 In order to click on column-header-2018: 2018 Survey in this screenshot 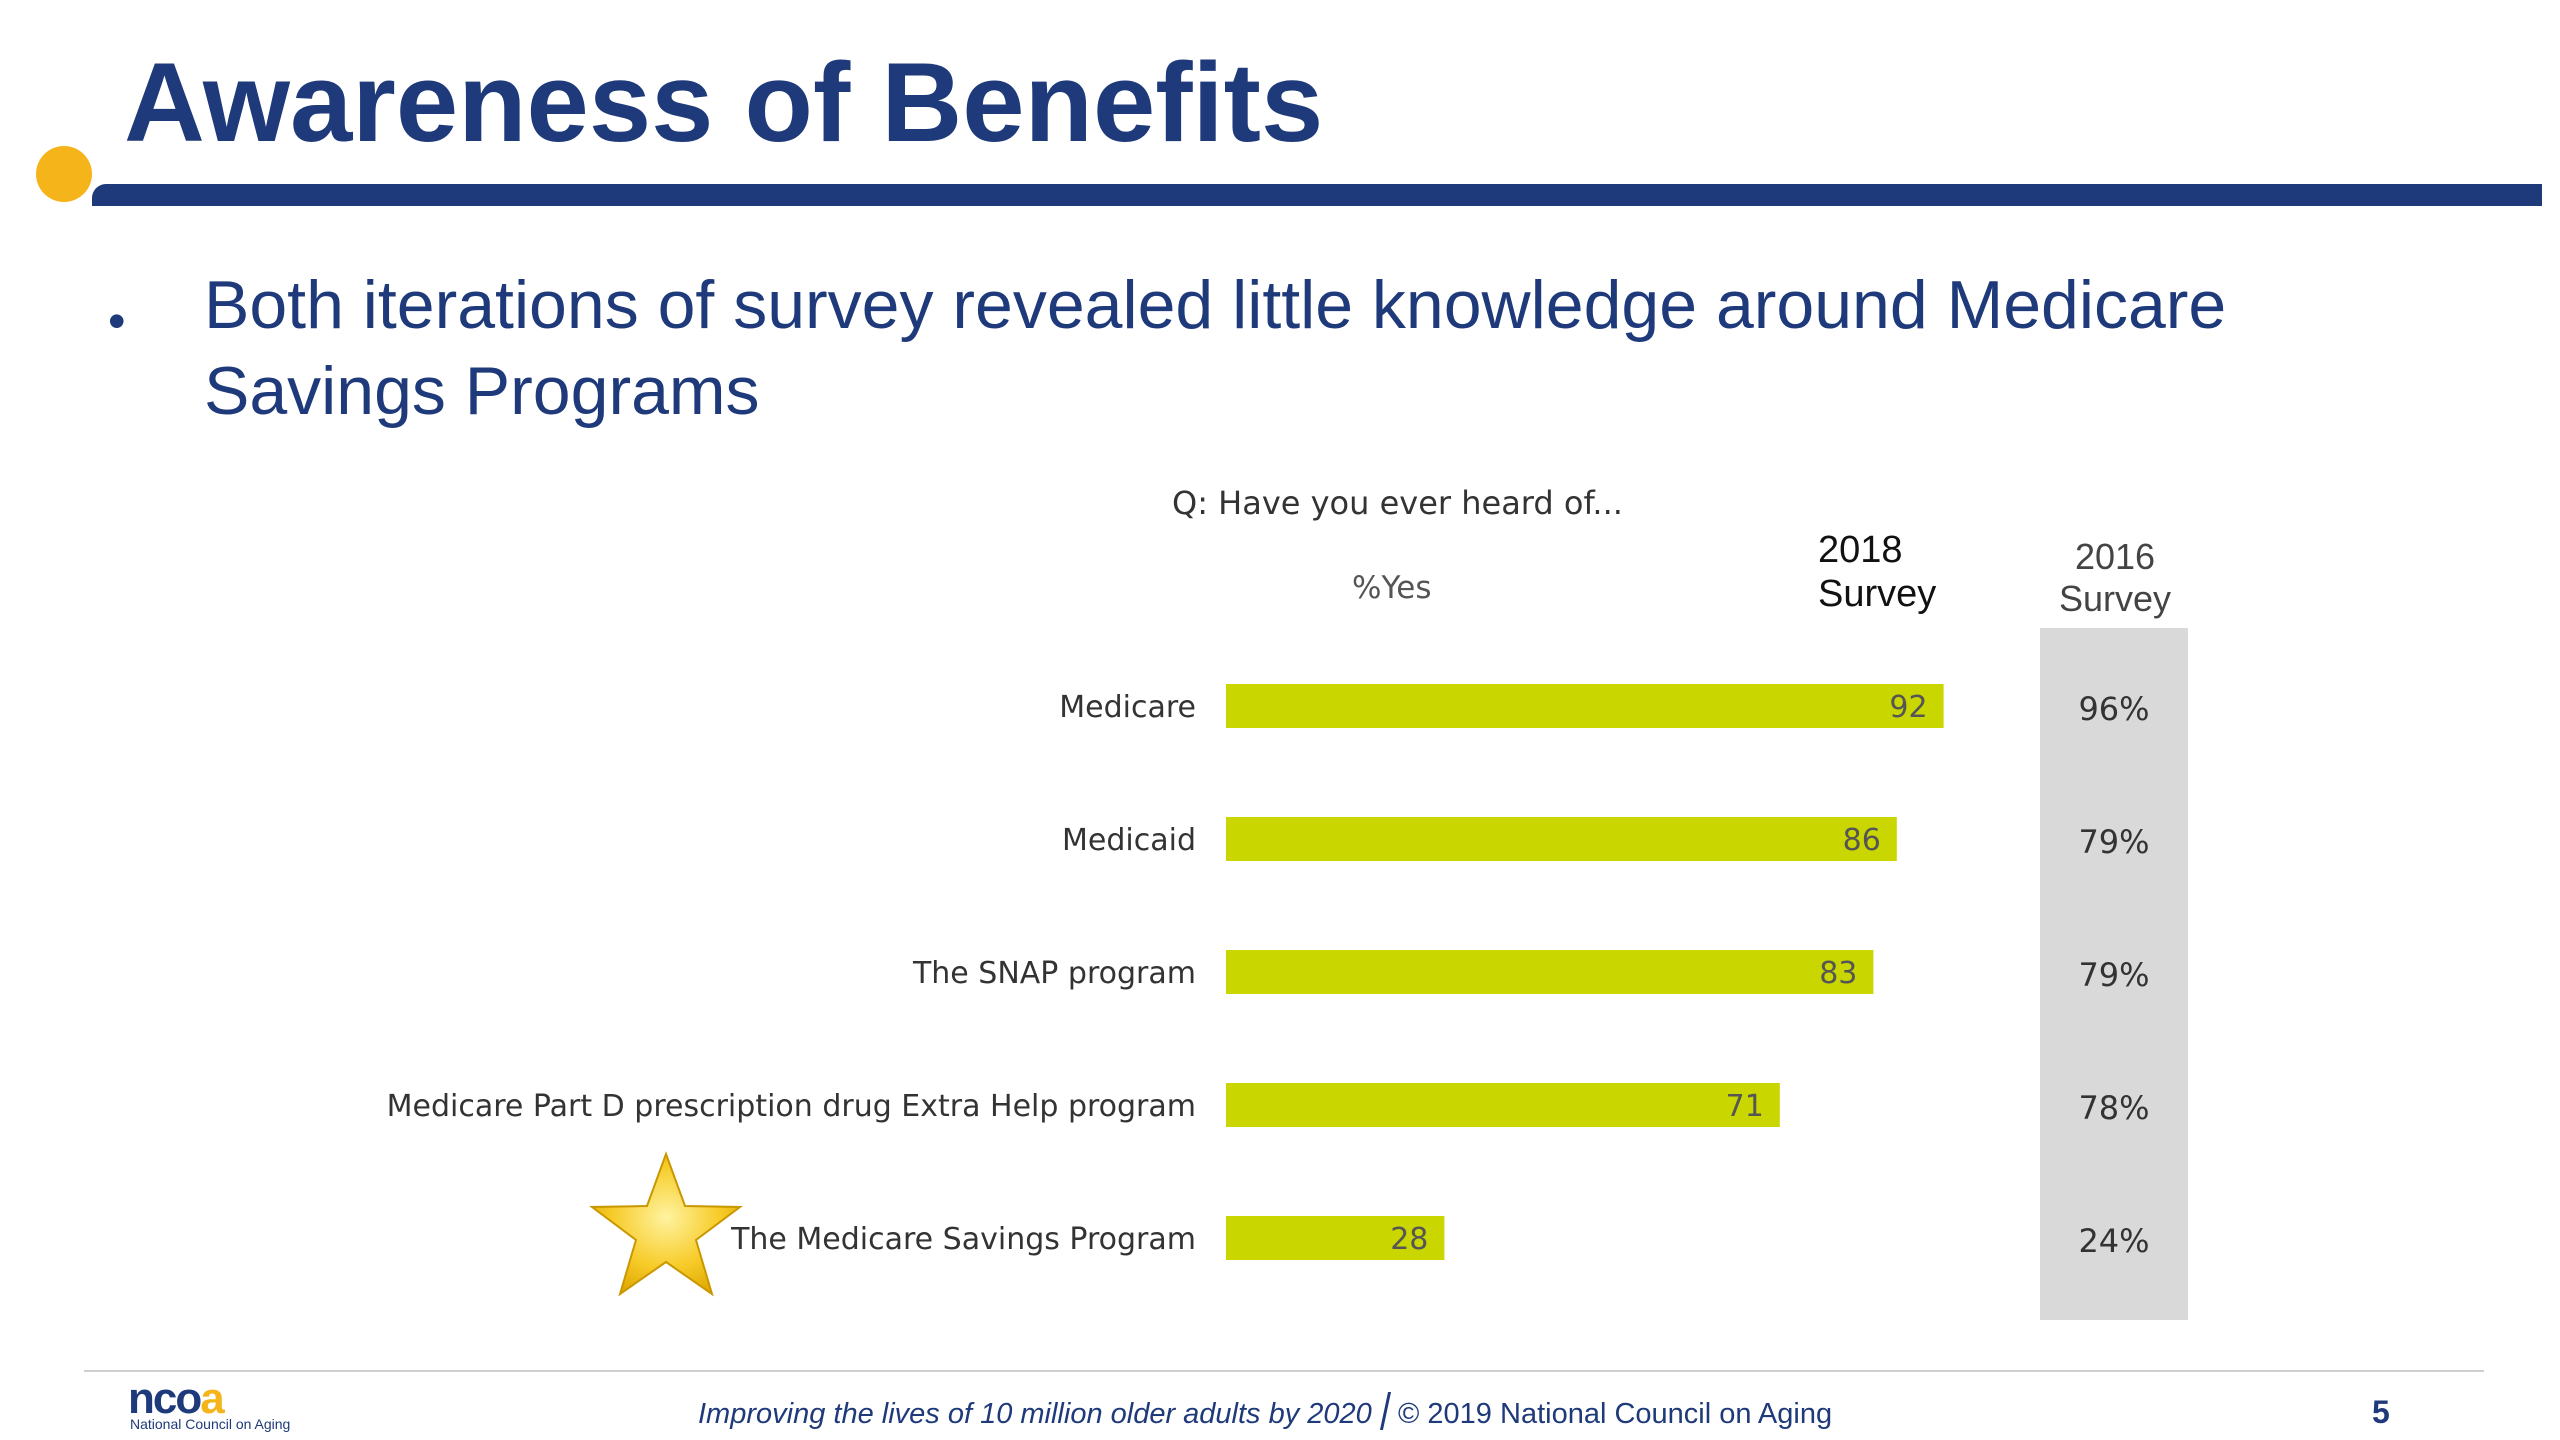, I will do `click(1883, 572)`.